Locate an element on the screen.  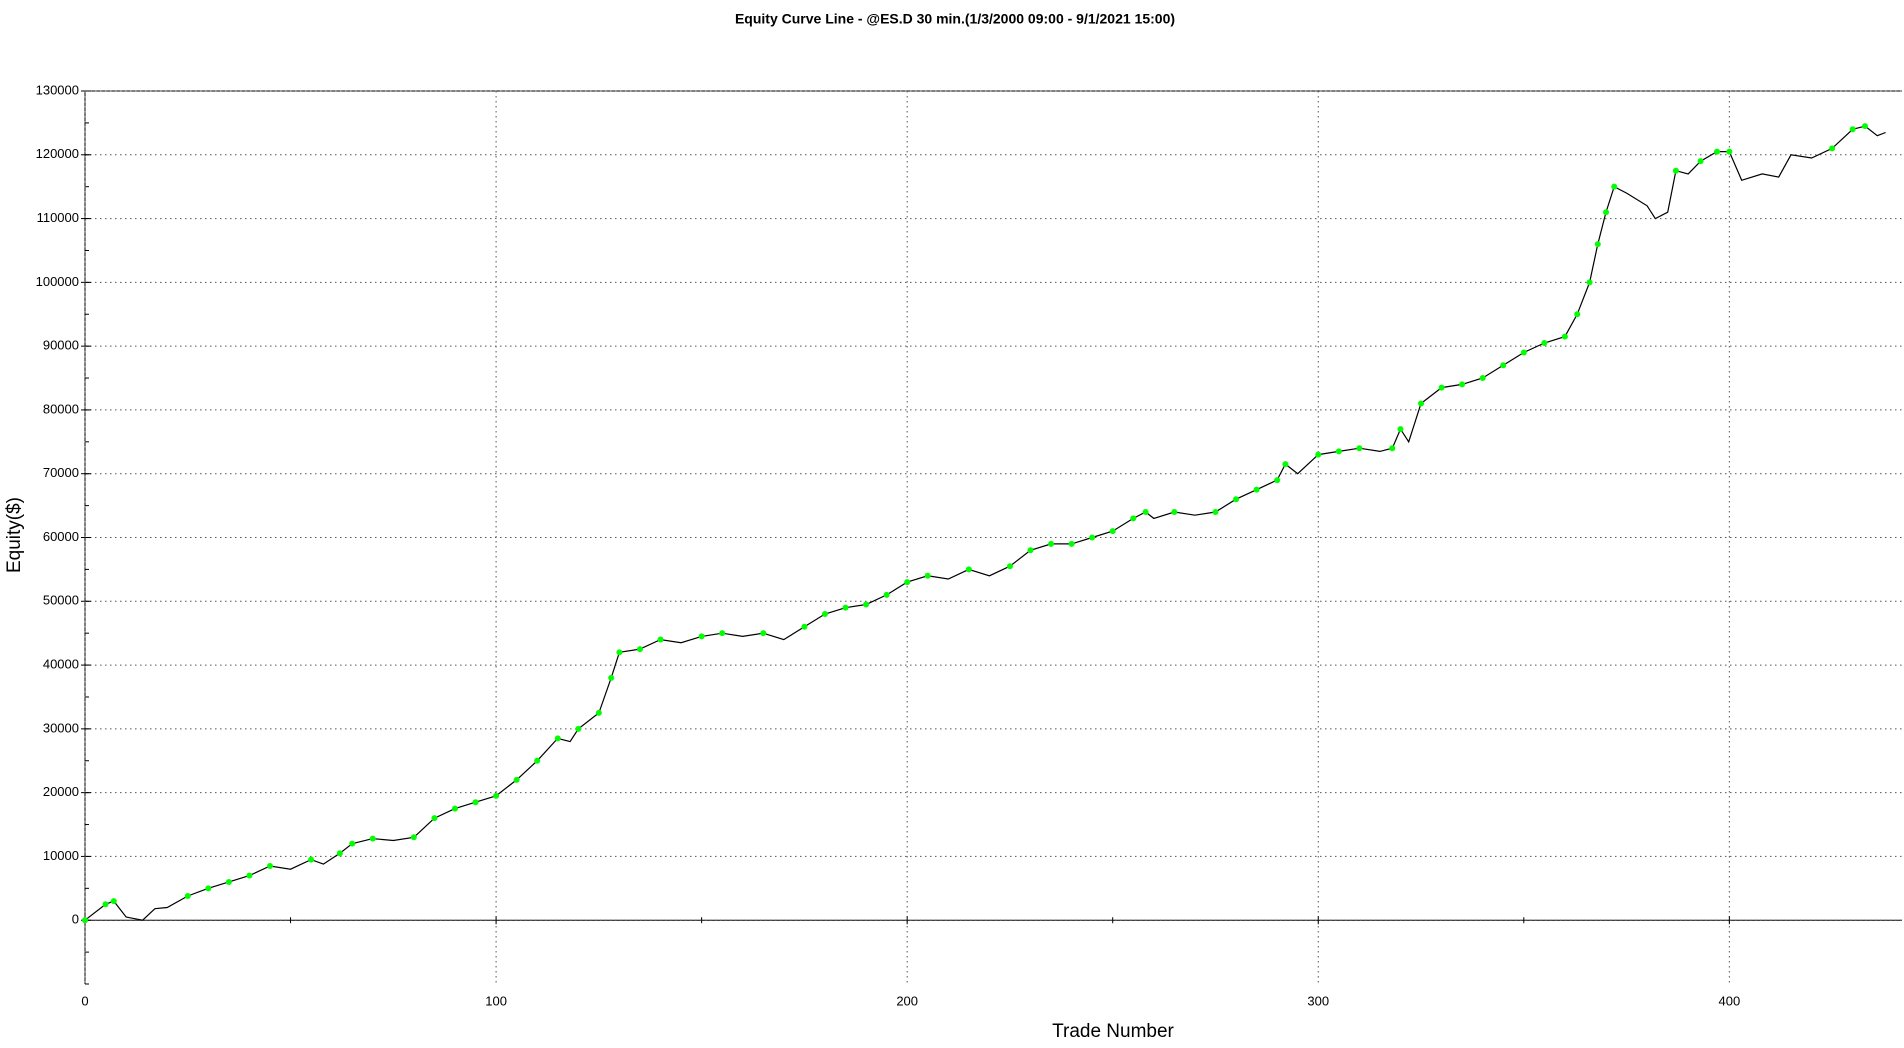
x-tick-label: 300 is located at coordinates (1318, 1000).